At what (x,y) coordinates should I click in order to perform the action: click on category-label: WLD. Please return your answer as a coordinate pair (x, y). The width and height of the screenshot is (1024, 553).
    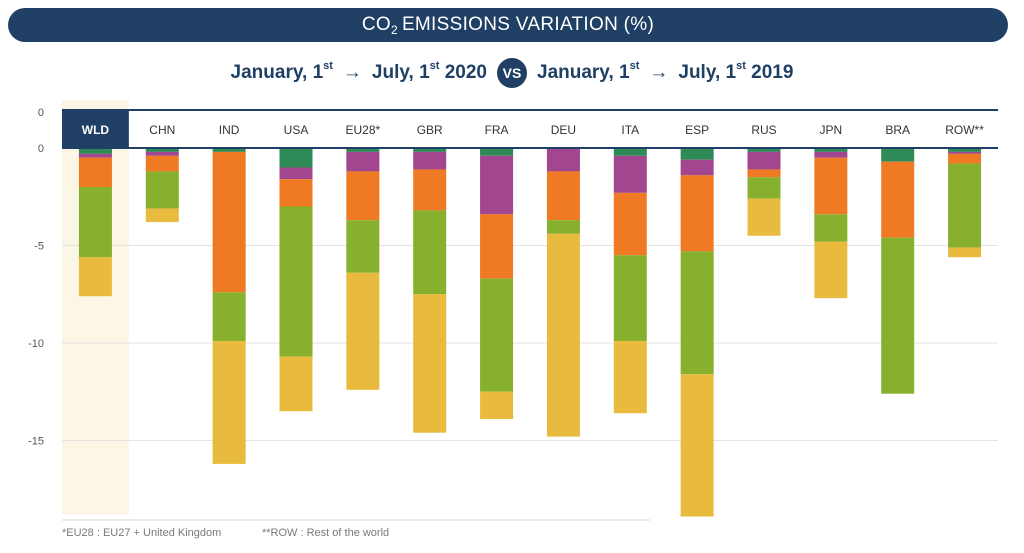
    Looking at the image, I should click on (96, 130).